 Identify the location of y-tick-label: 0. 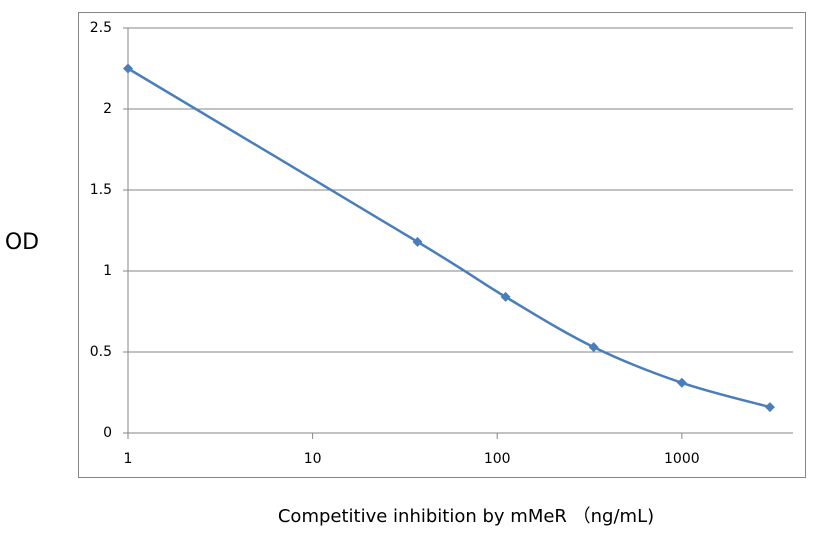
(107, 433).